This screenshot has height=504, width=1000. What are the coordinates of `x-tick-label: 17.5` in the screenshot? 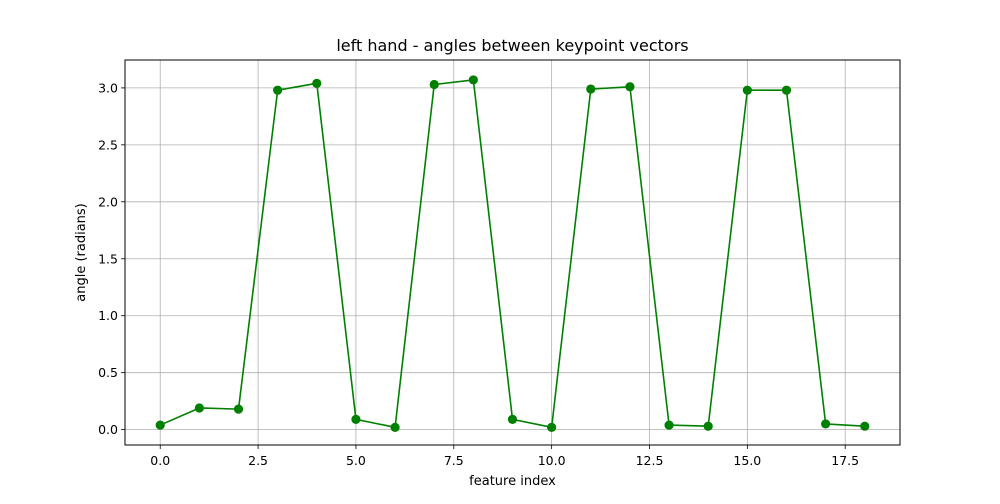 It's located at (845, 460).